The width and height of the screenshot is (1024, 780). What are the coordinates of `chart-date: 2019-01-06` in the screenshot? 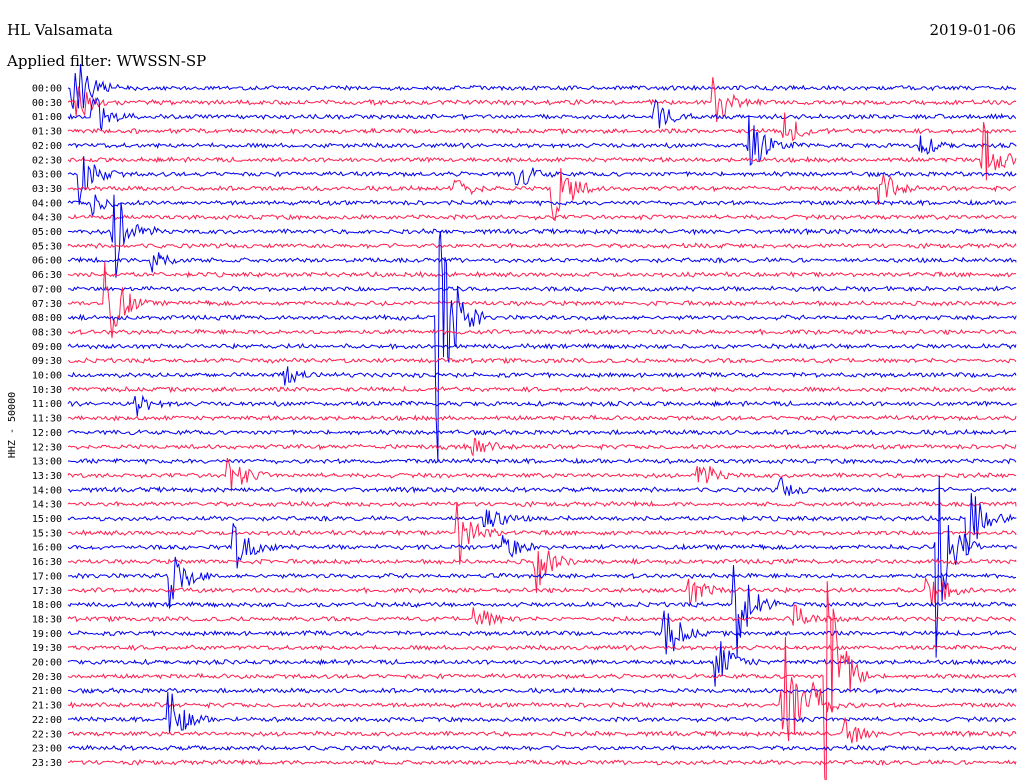 It's located at (973, 30).